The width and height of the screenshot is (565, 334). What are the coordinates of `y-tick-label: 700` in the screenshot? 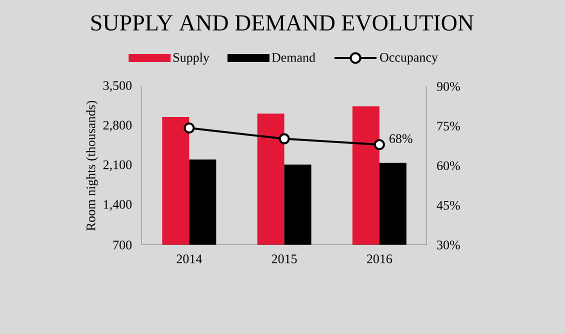 It's located at (122, 245).